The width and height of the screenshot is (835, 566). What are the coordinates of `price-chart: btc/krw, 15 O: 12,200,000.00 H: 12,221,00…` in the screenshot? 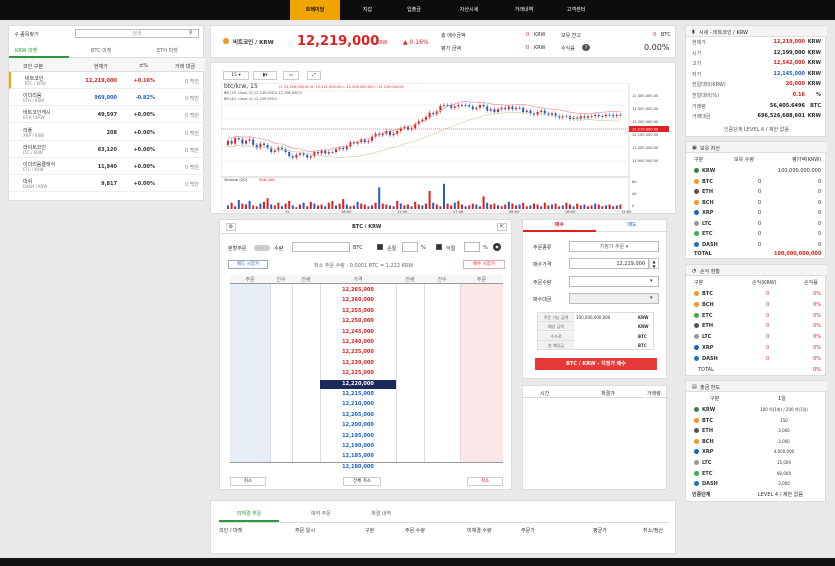 It's located at (446, 148).